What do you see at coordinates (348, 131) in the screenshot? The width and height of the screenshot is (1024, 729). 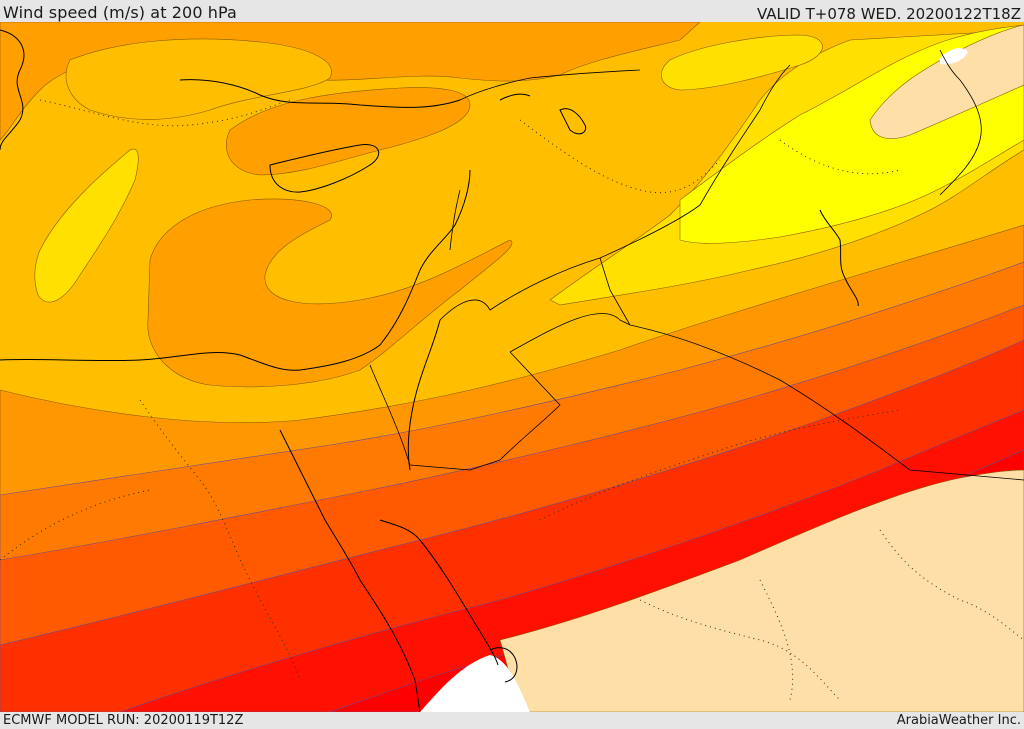 I see `patch-orange-anatolia` at bounding box center [348, 131].